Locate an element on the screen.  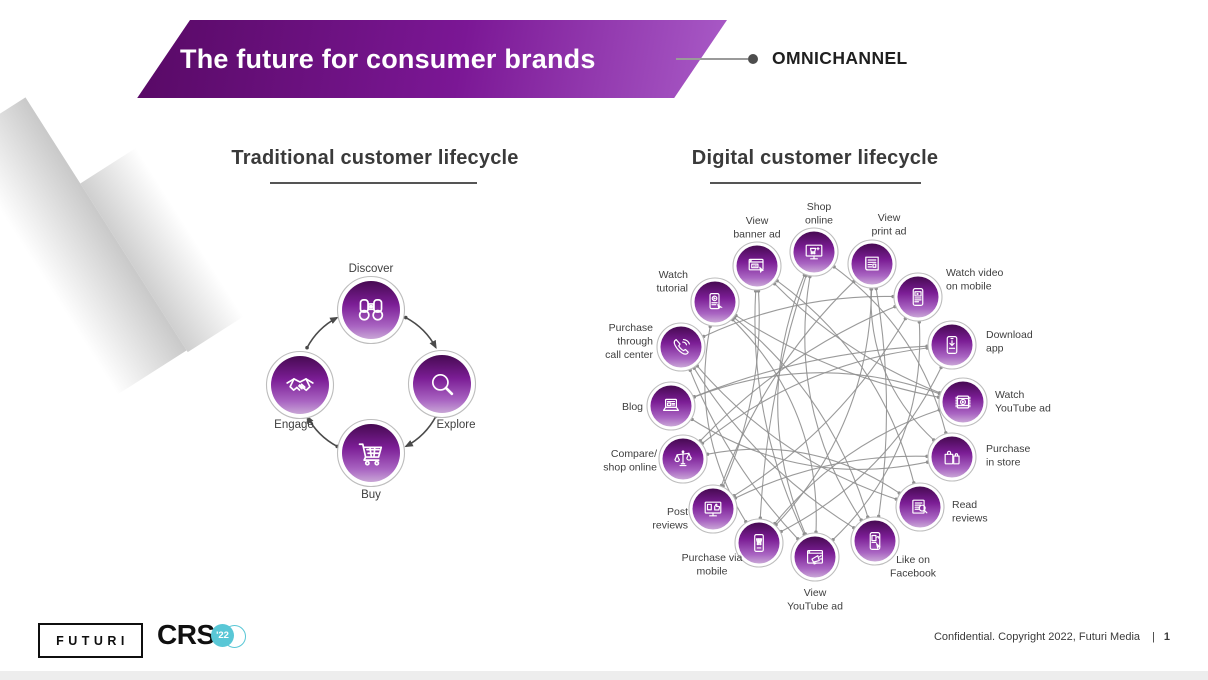
magnifier-icon is located at coordinates (442, 384).